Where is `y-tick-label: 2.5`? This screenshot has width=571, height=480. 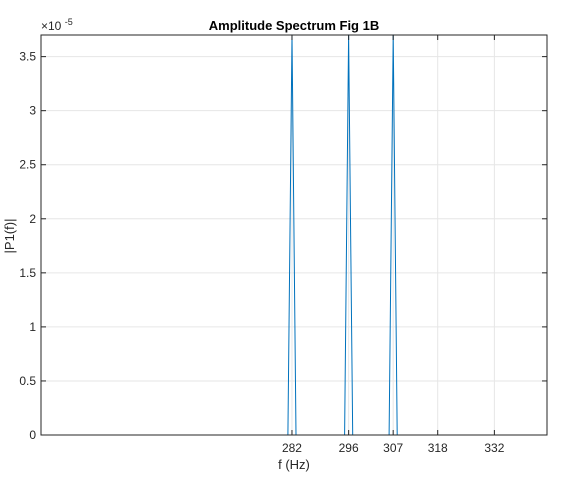 y-tick-label: 2.5 is located at coordinates (27, 165).